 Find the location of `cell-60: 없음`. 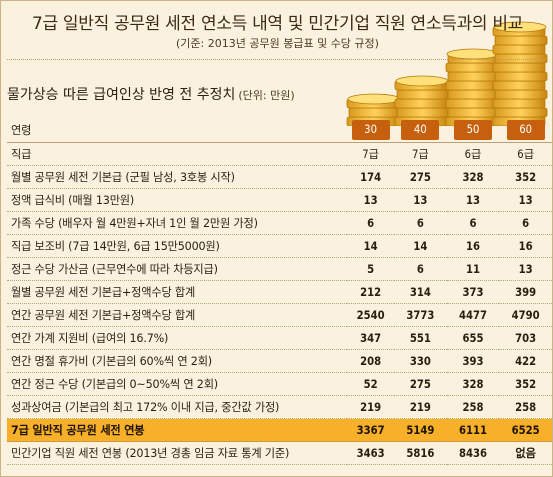

cell-60: 없음 is located at coordinates (525, 453).